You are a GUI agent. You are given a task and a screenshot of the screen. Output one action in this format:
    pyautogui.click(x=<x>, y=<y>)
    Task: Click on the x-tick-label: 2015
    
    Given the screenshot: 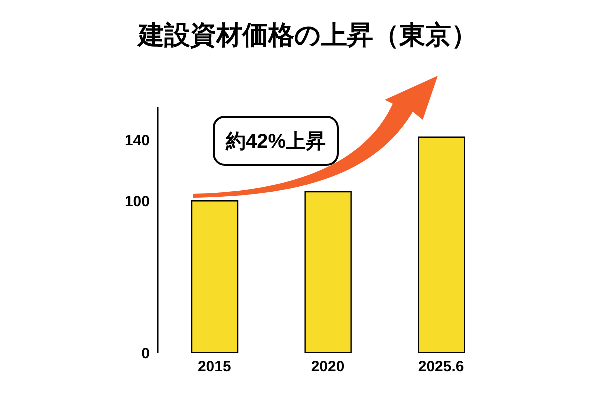 What is the action you would take?
    pyautogui.click(x=215, y=367)
    